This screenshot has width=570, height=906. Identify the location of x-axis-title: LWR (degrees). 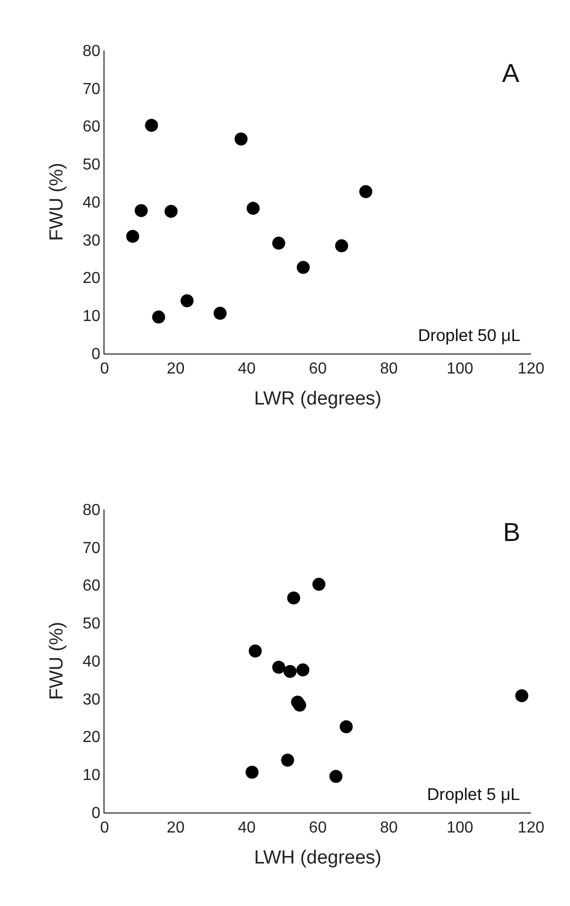
(318, 399).